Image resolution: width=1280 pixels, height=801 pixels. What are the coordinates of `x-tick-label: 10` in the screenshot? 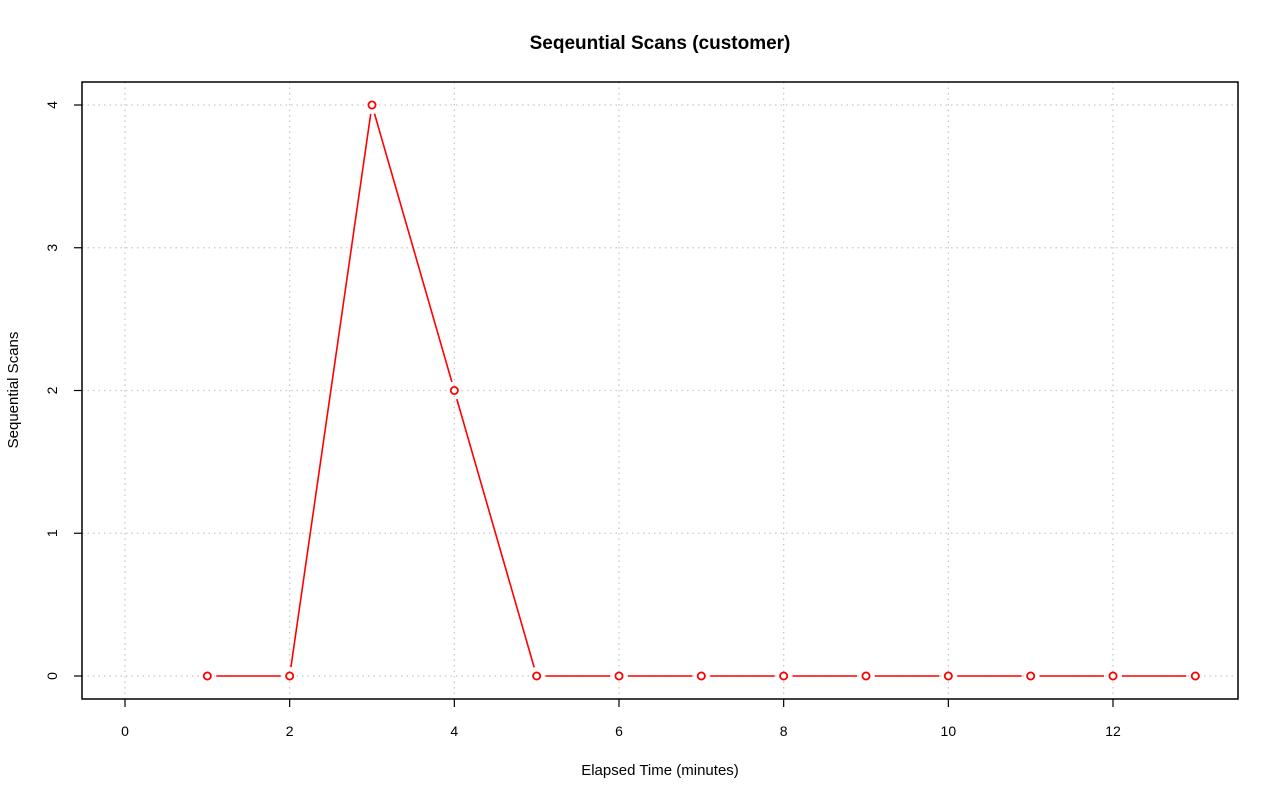 It's located at (949, 731).